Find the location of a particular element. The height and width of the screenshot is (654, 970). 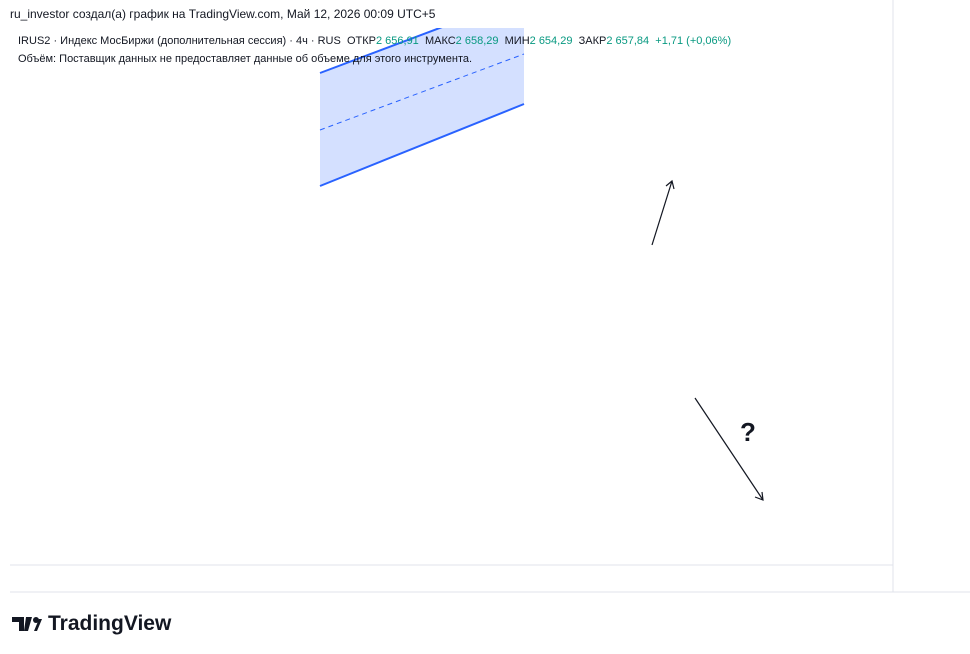

footer: TradingView is located at coordinates (91, 624).